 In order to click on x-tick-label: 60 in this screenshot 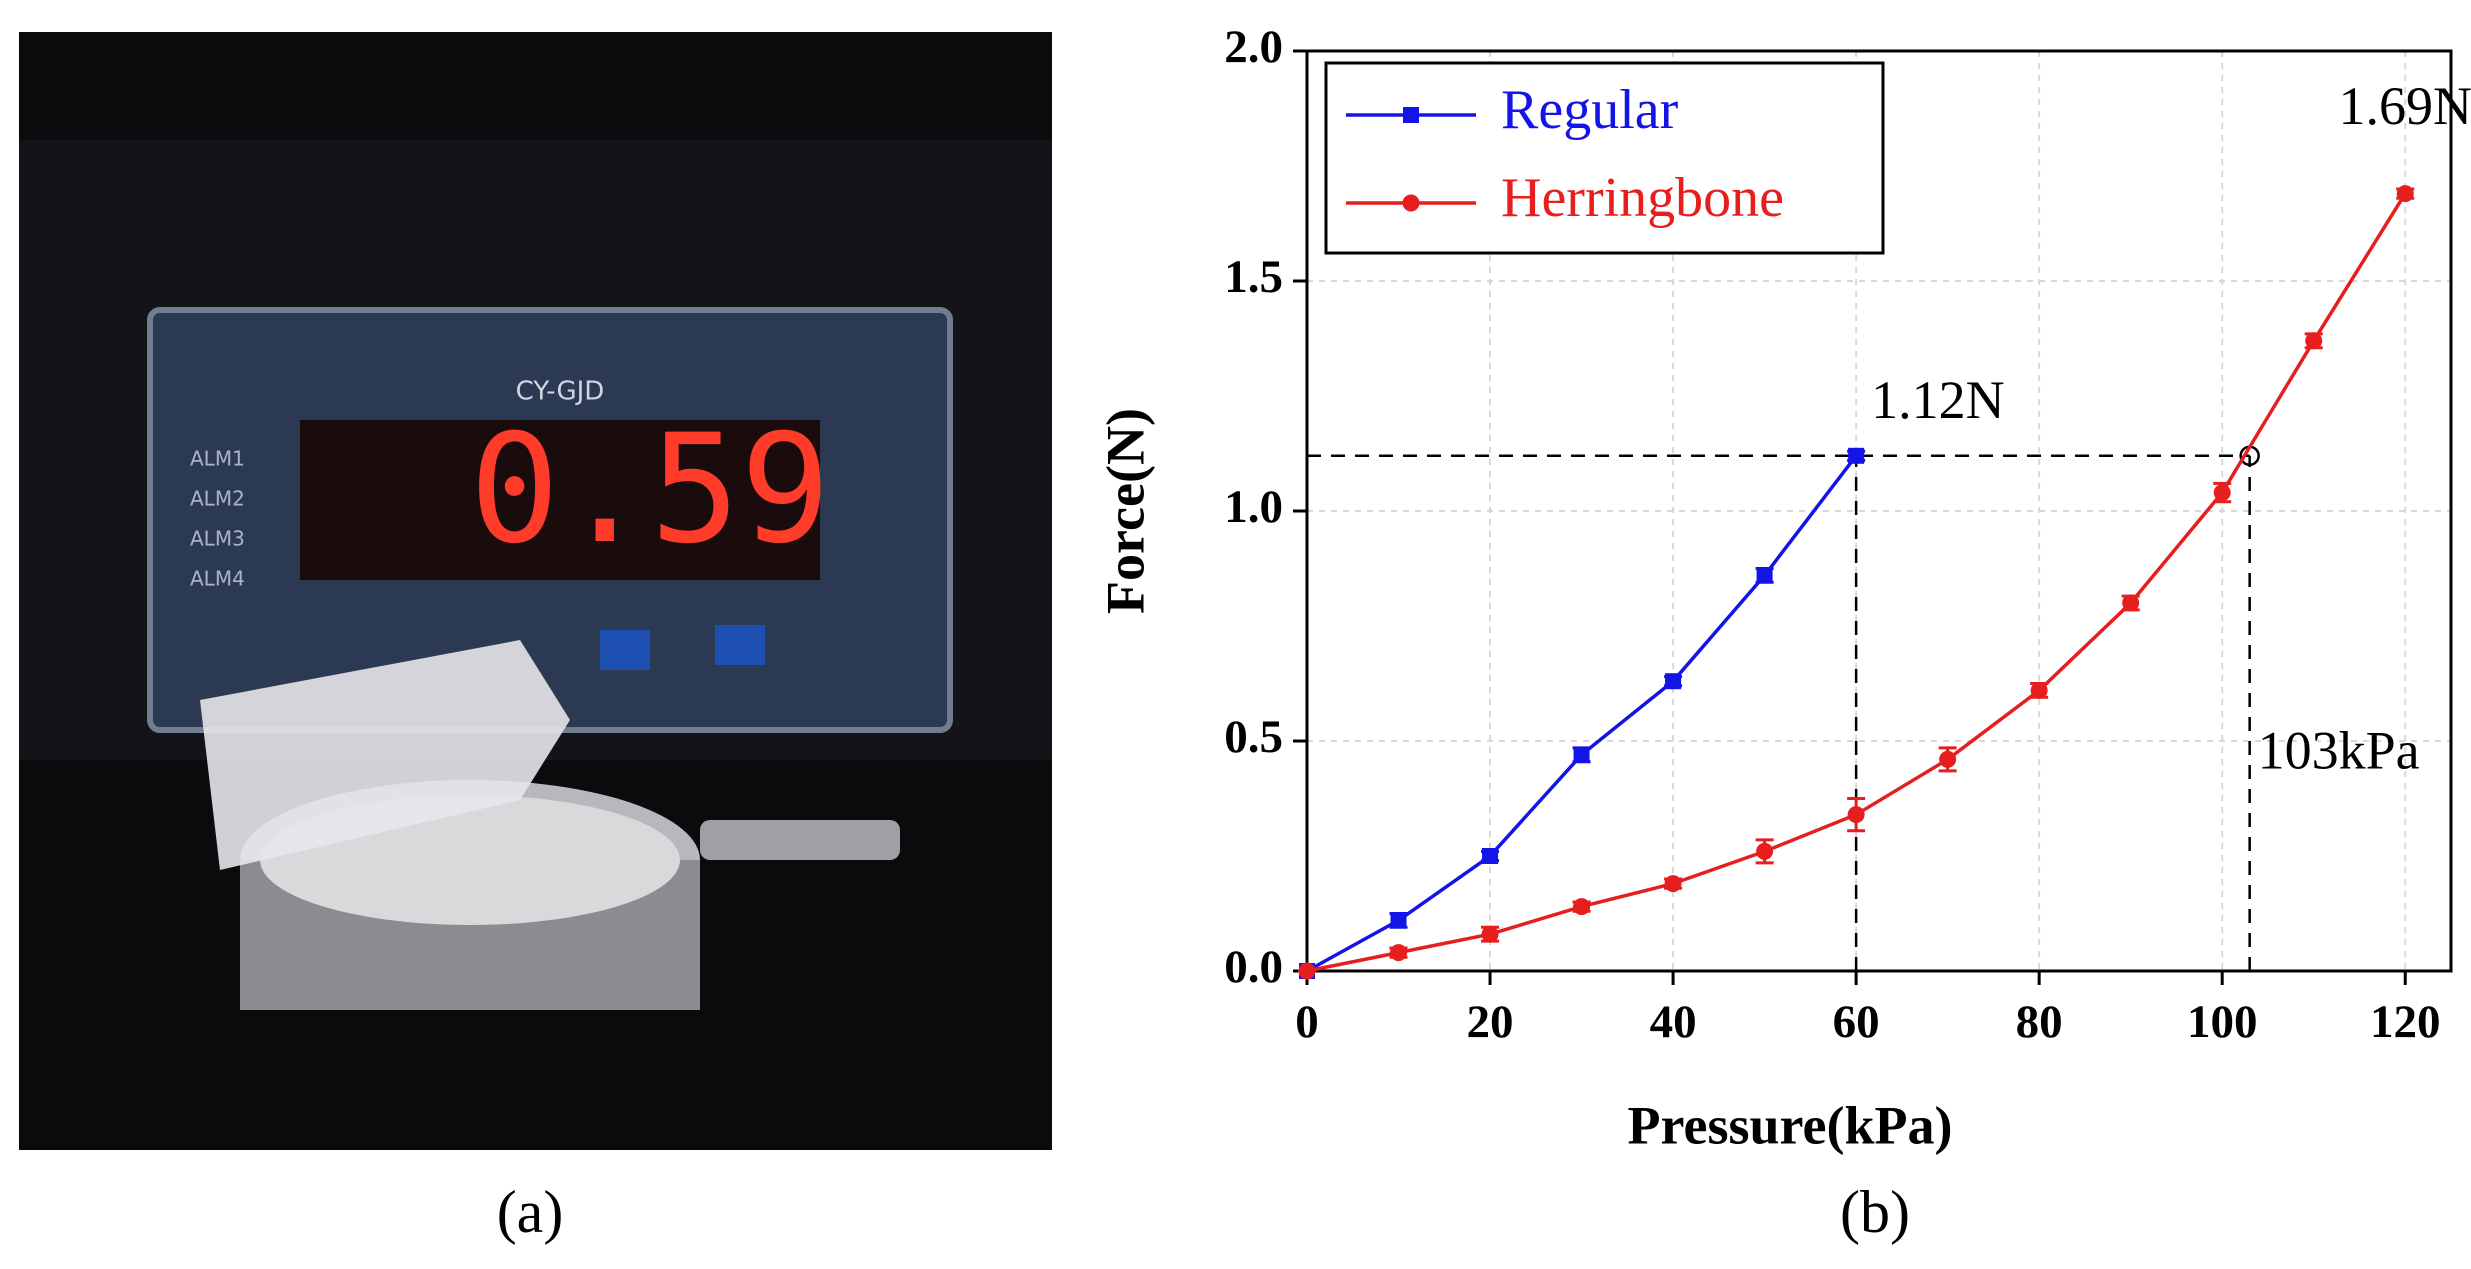, I will do `click(1856, 1022)`.